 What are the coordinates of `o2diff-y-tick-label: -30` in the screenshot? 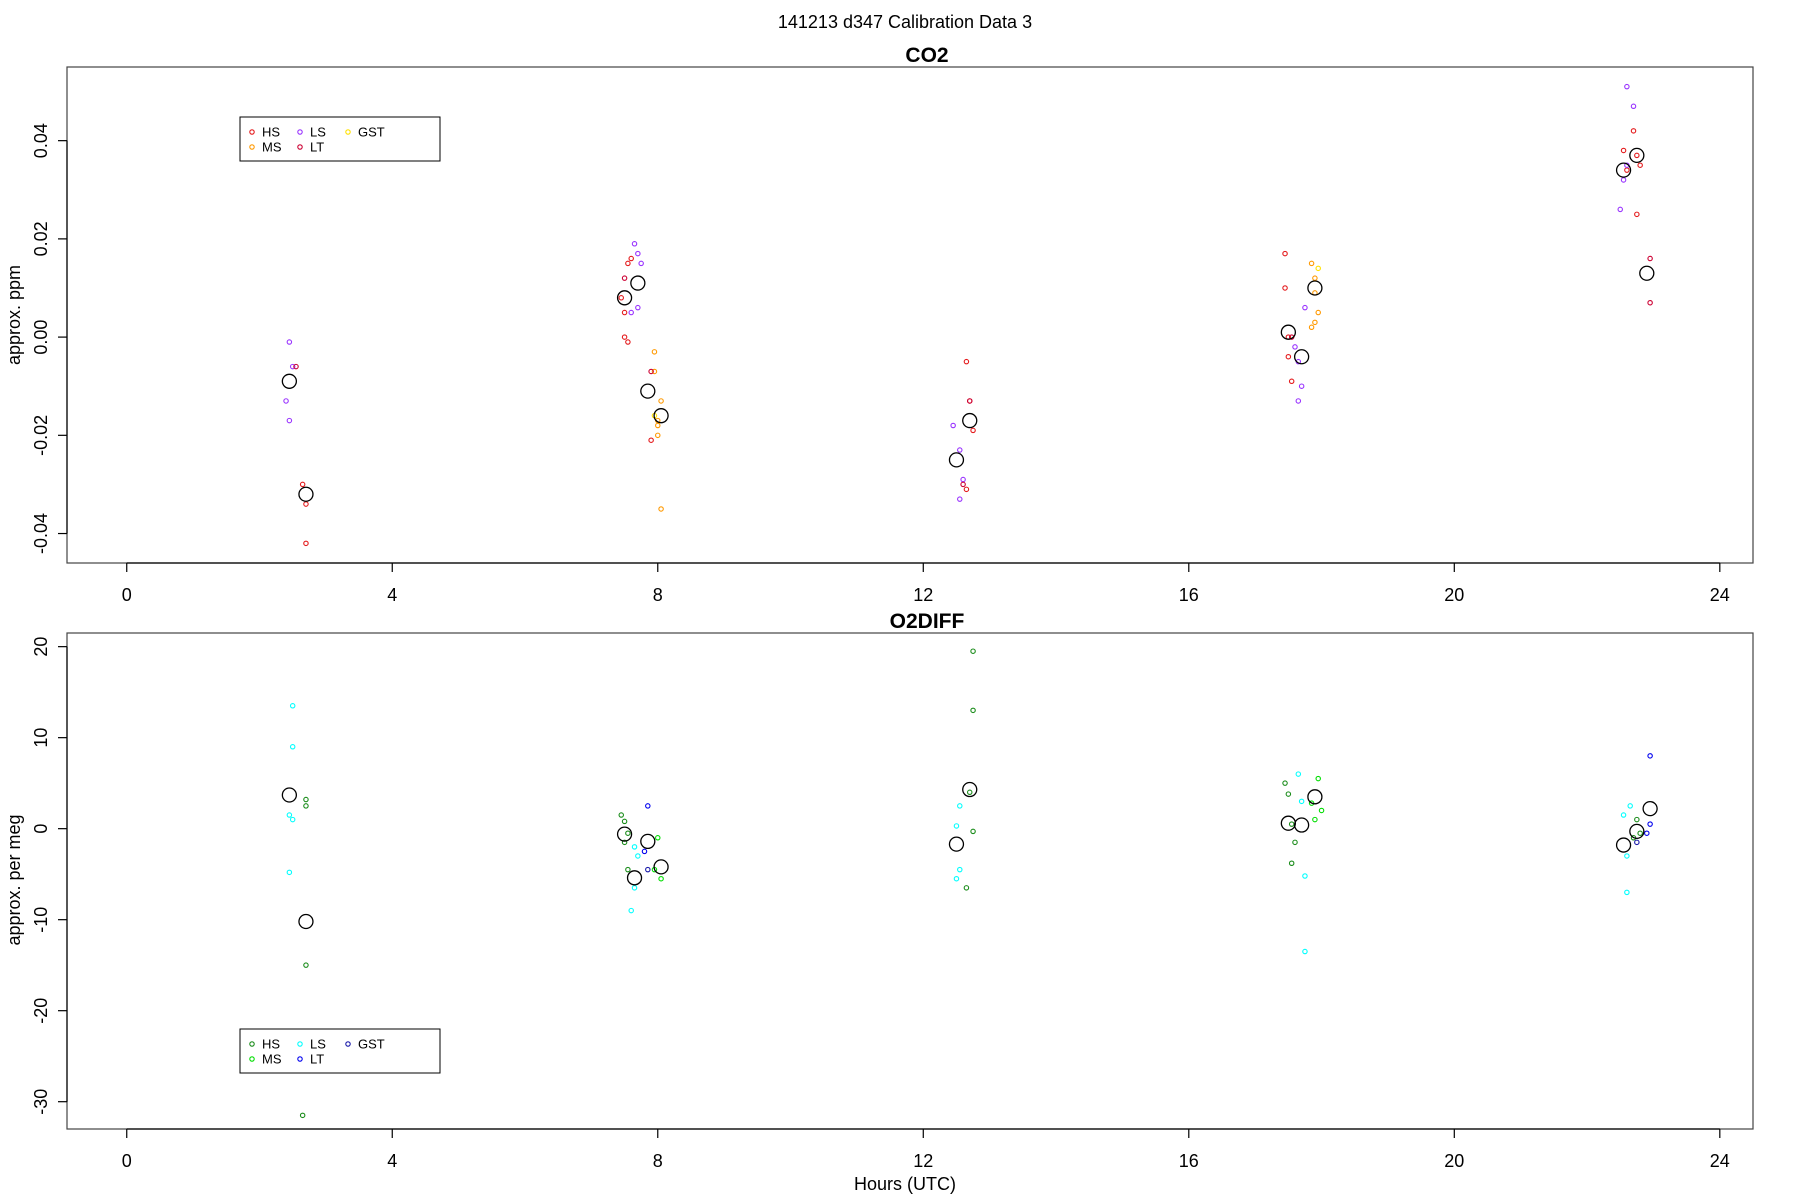 It's located at (41, 1102).